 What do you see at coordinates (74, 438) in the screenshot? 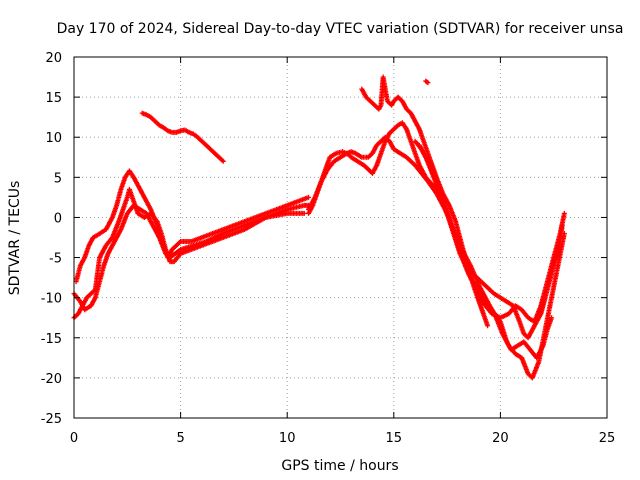
I see `x-tick-label: 0` at bounding box center [74, 438].